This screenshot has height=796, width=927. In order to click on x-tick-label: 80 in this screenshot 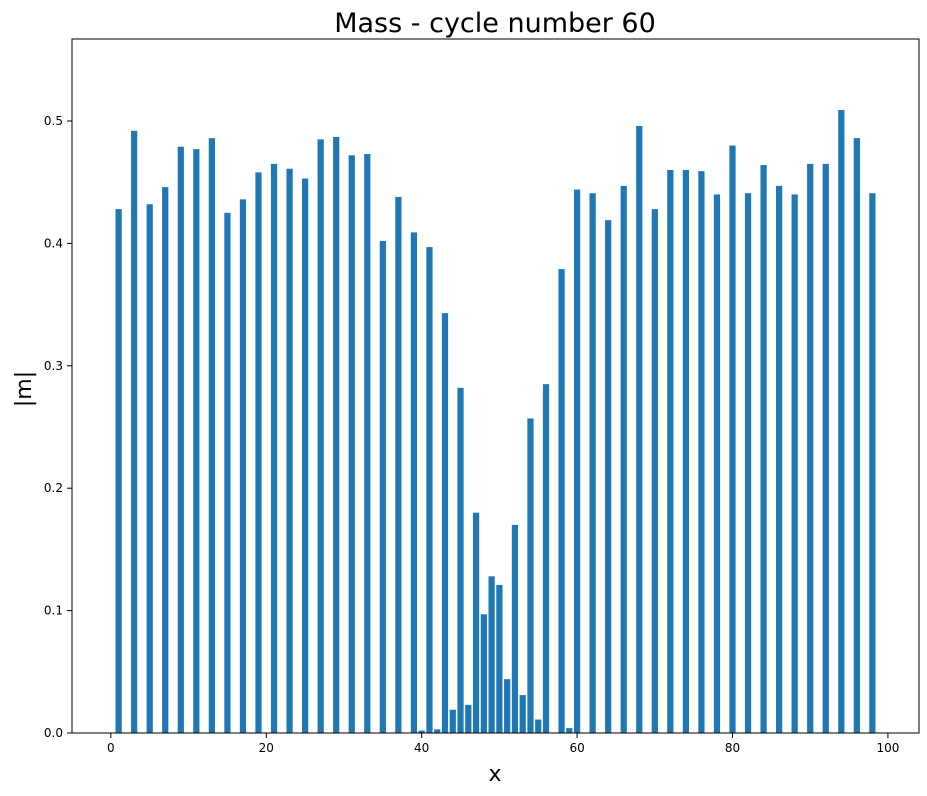, I will do `click(732, 748)`.